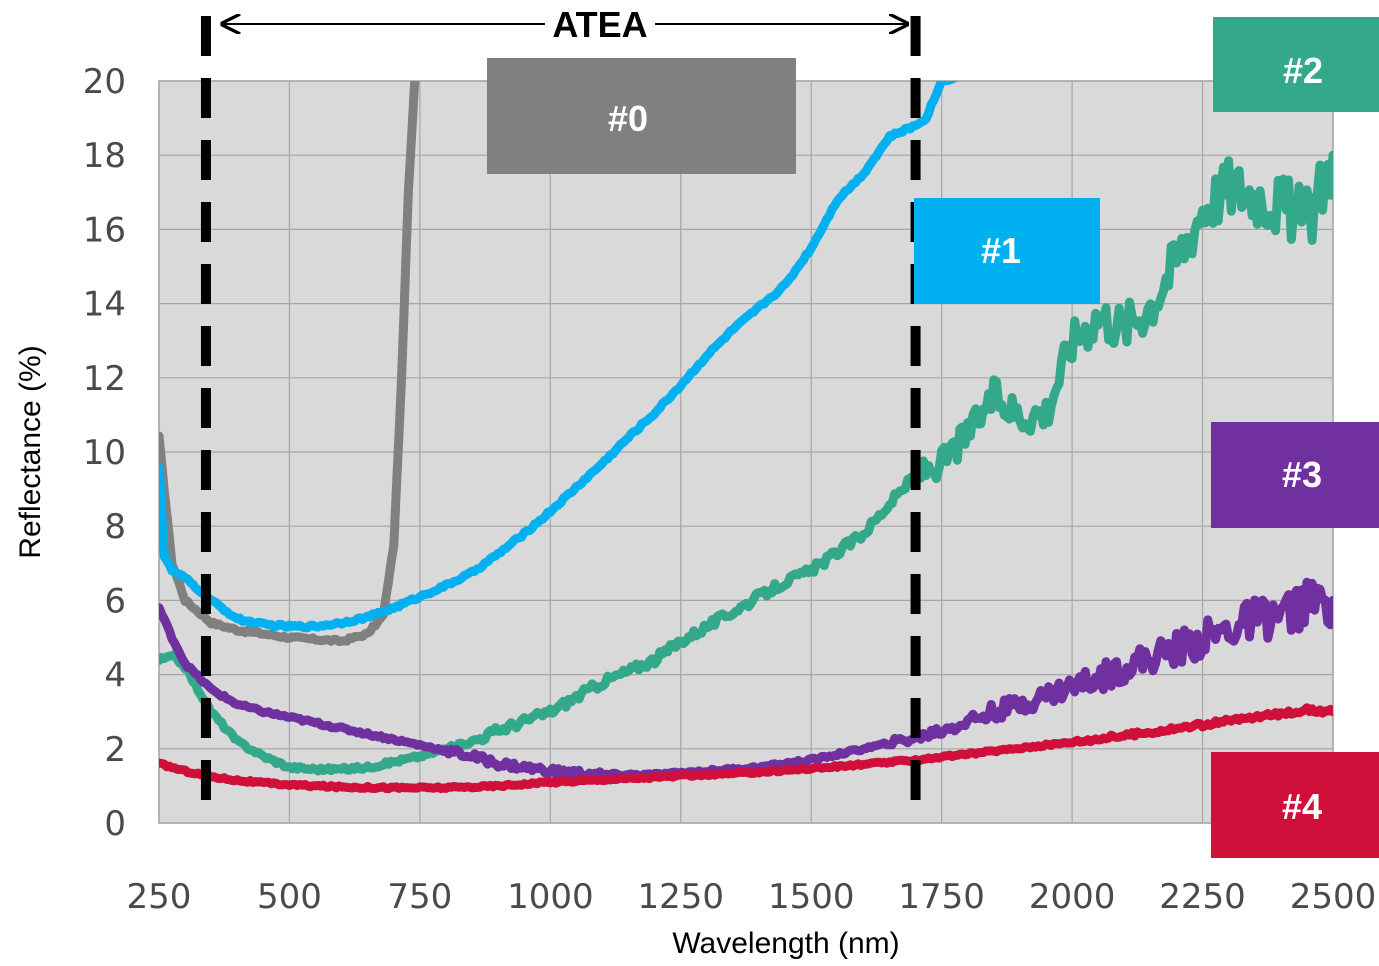  What do you see at coordinates (115, 750) in the screenshot?
I see `y-tick-label-1: 2` at bounding box center [115, 750].